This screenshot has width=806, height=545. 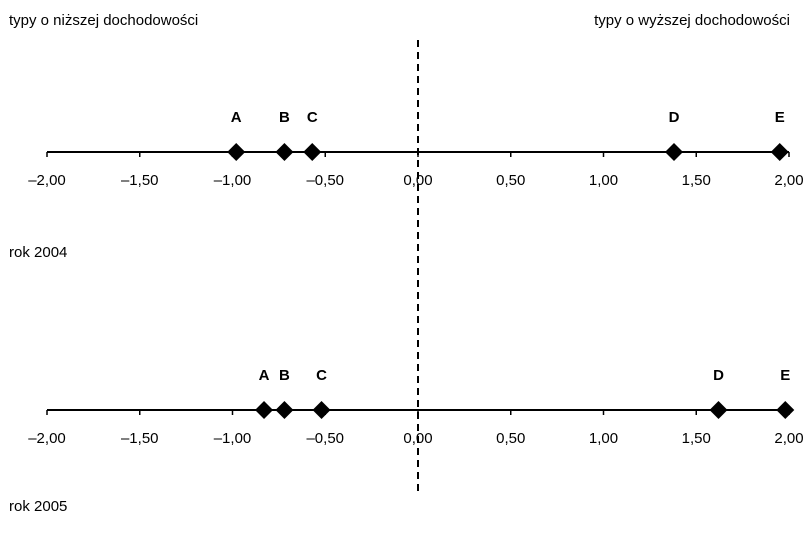 I want to click on chart-1-tick-label: 2,00, so click(x=788, y=180).